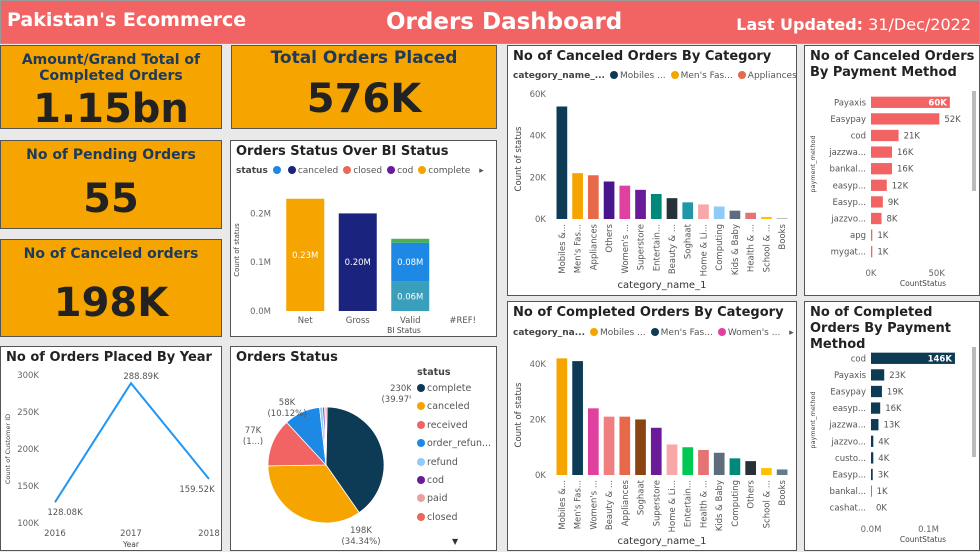  I want to click on data-label: 52K, so click(952, 120).